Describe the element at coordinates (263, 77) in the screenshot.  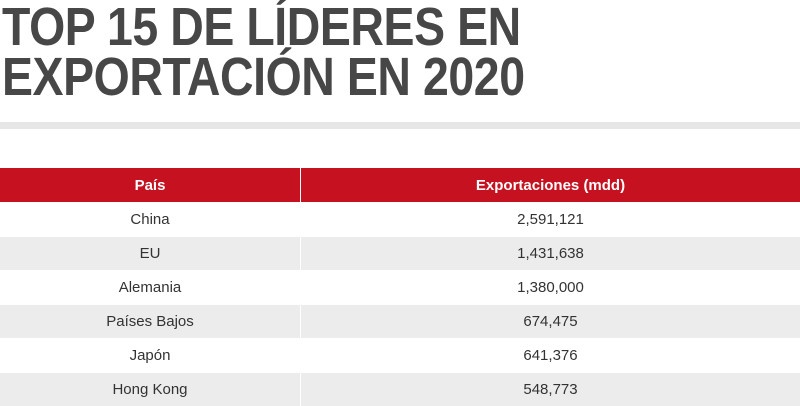
I see `title-line-2: EXPORTACIÓN EN 2020` at that location.